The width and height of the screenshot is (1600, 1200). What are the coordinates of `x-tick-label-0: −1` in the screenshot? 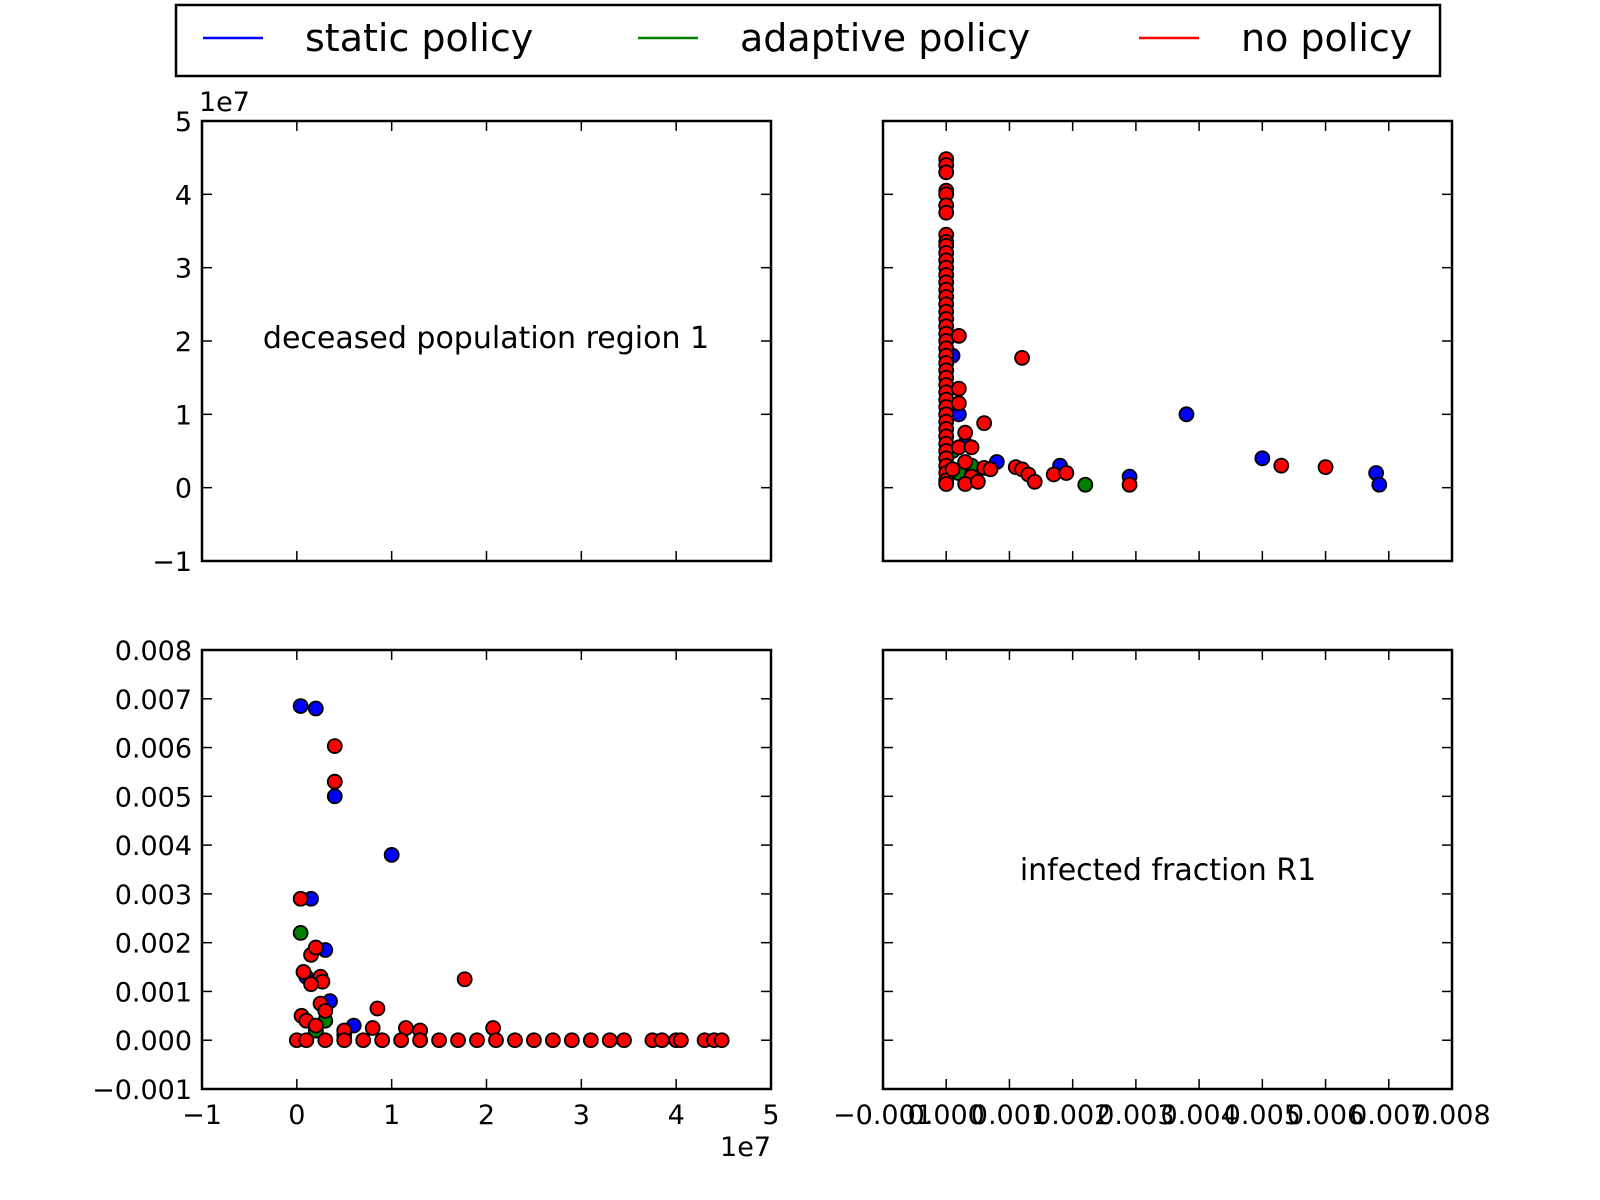 It's located at (202, 1115).